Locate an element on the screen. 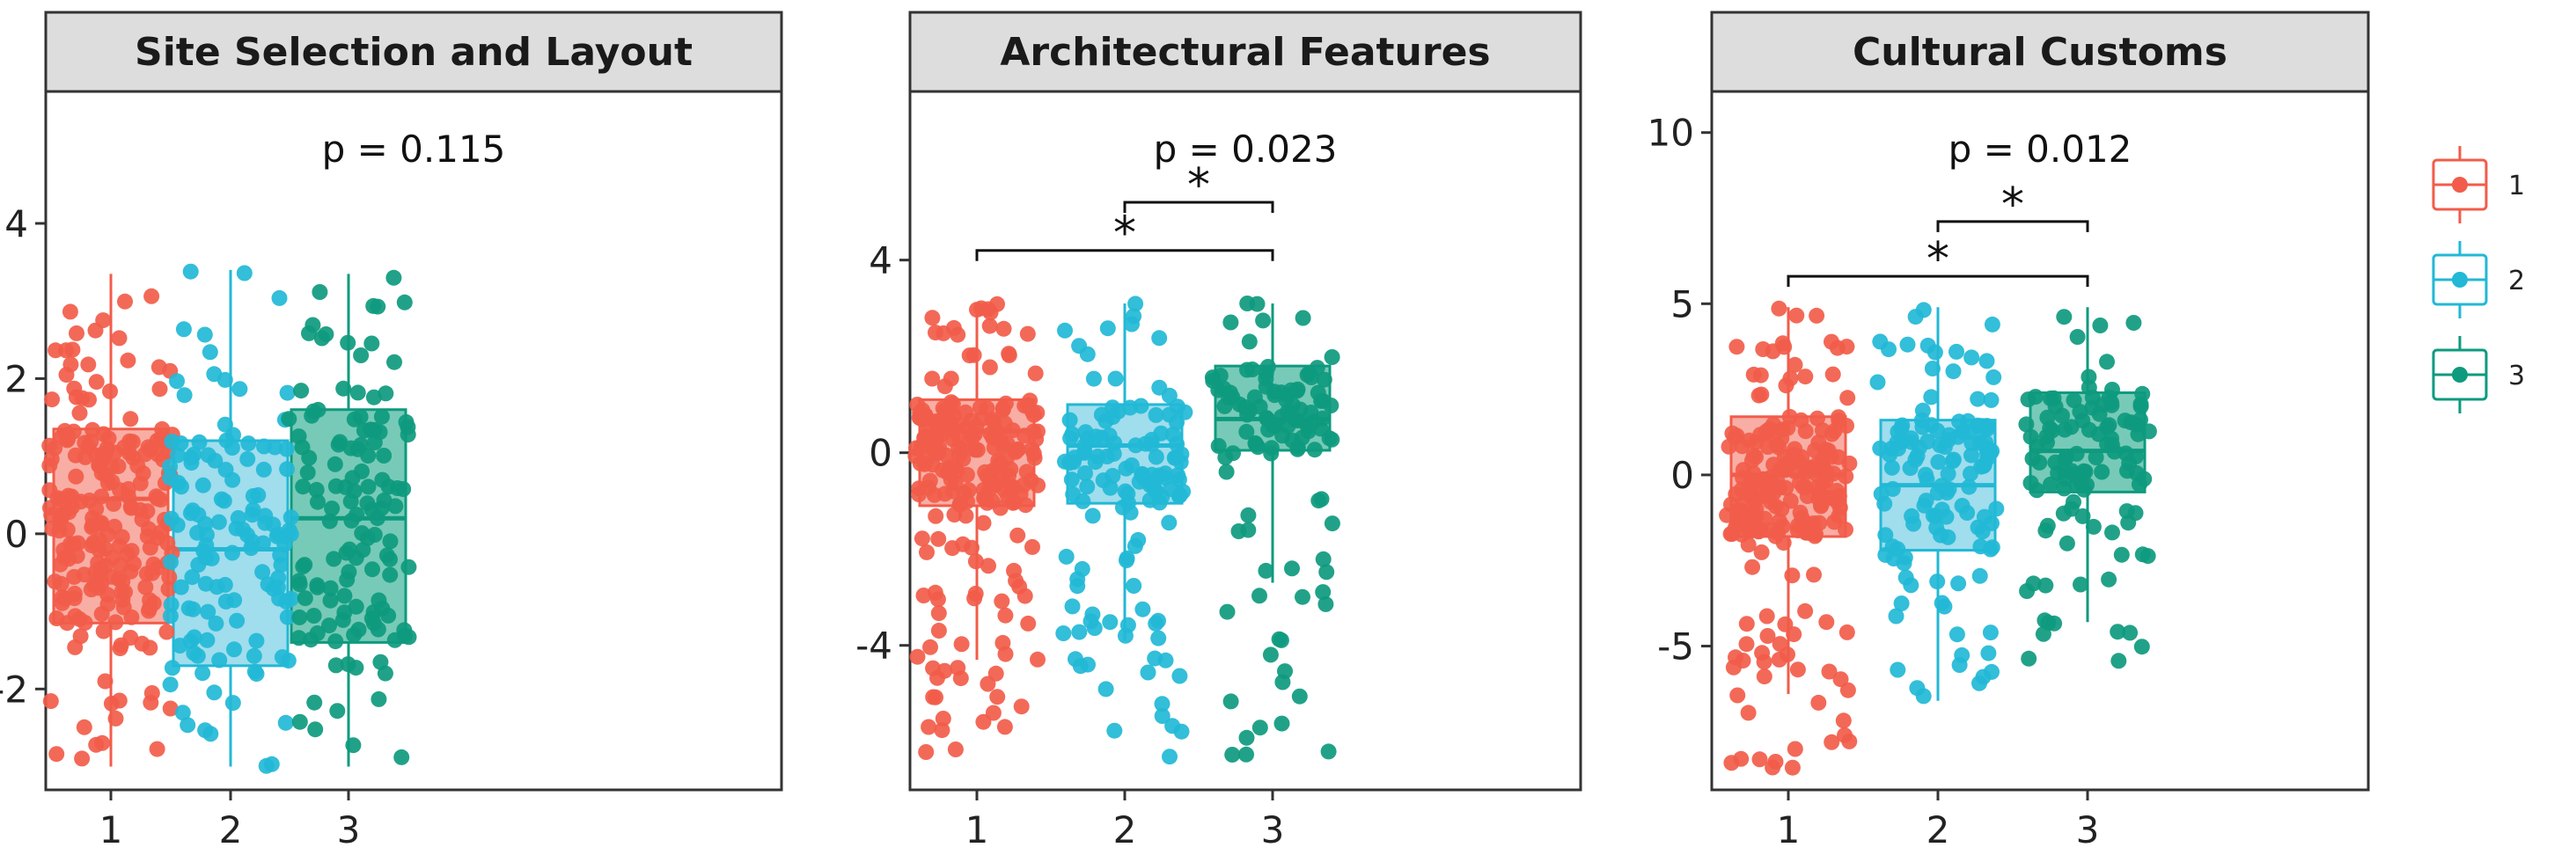  x-tick-label: 3 is located at coordinates (2088, 829).